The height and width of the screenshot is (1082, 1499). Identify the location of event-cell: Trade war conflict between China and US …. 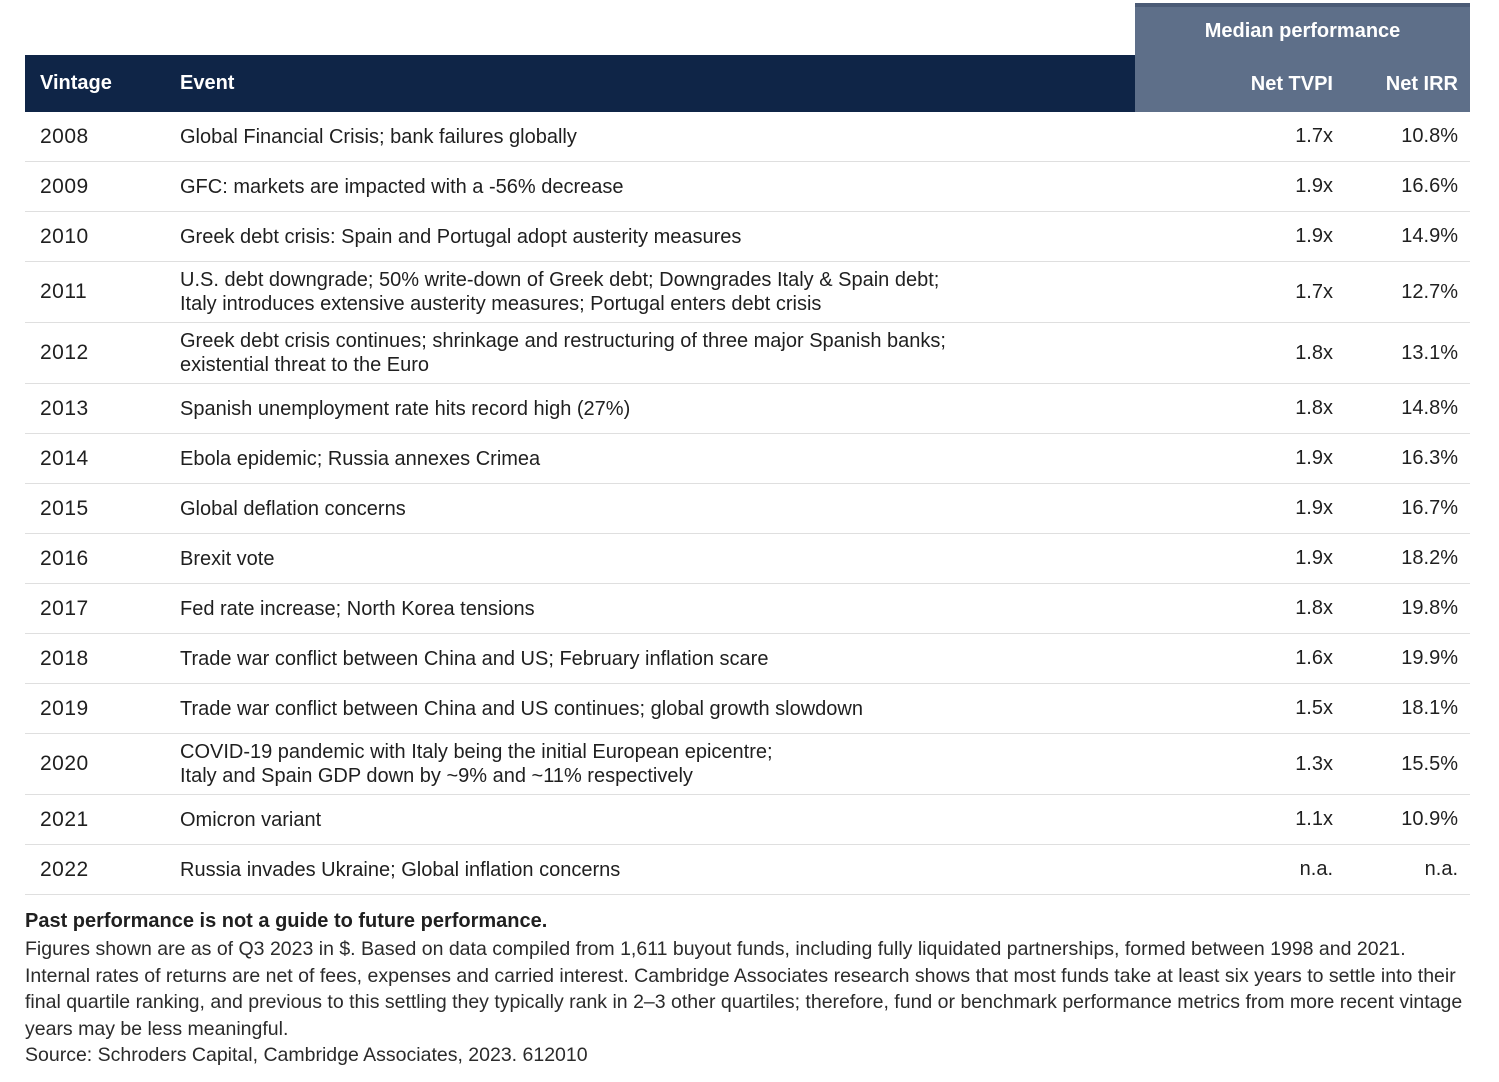
(521, 708).